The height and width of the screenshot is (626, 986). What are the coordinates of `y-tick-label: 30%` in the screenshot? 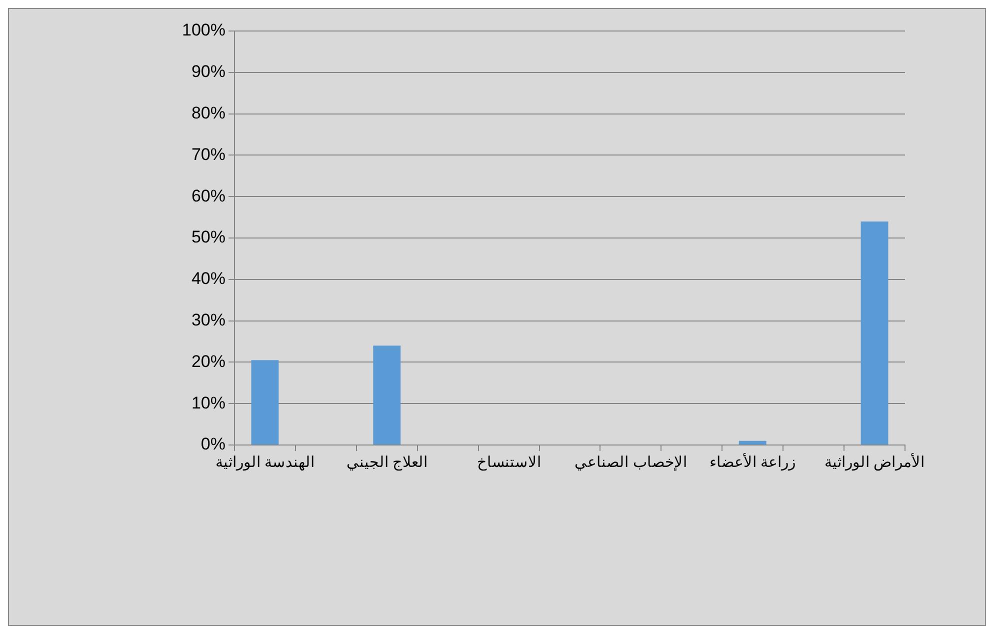 It's located at (208, 320).